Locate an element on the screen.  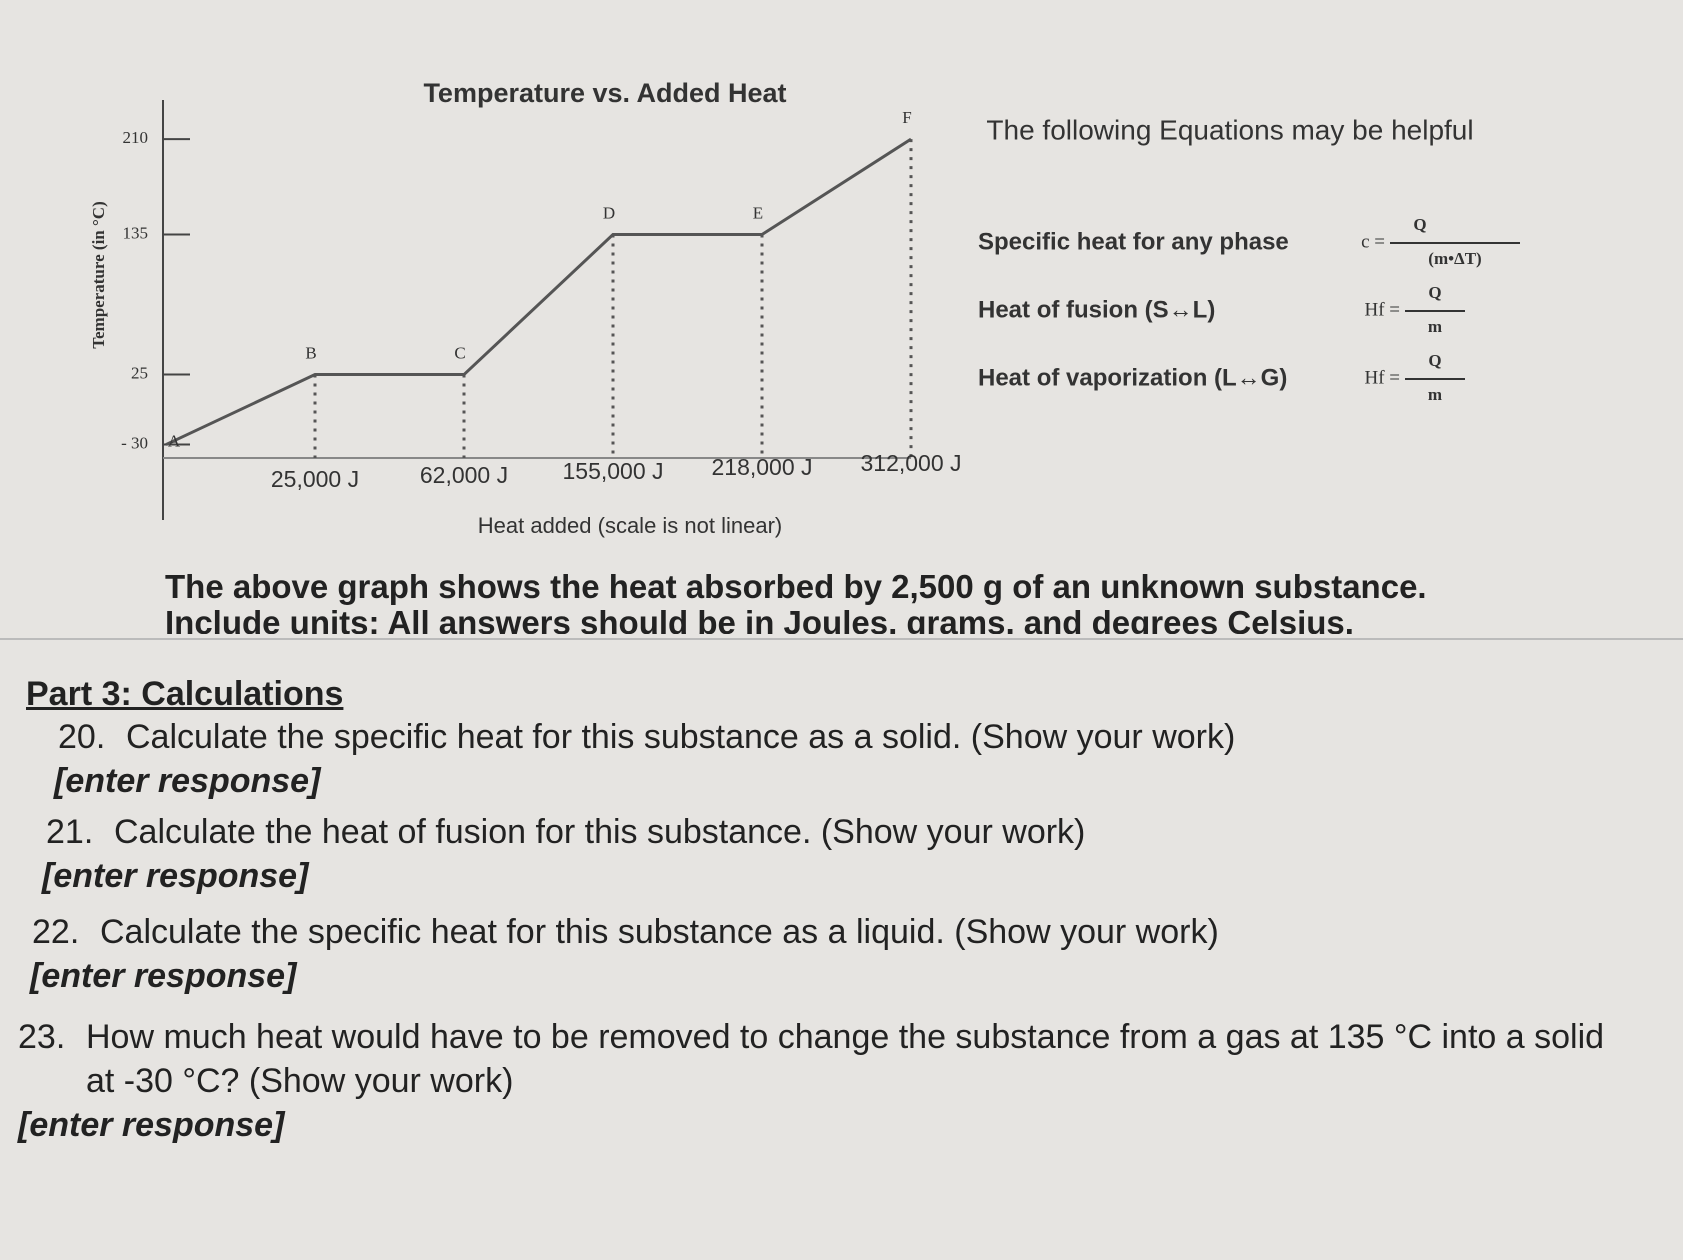
x-tick-label: 312,000 J is located at coordinates (910, 463).